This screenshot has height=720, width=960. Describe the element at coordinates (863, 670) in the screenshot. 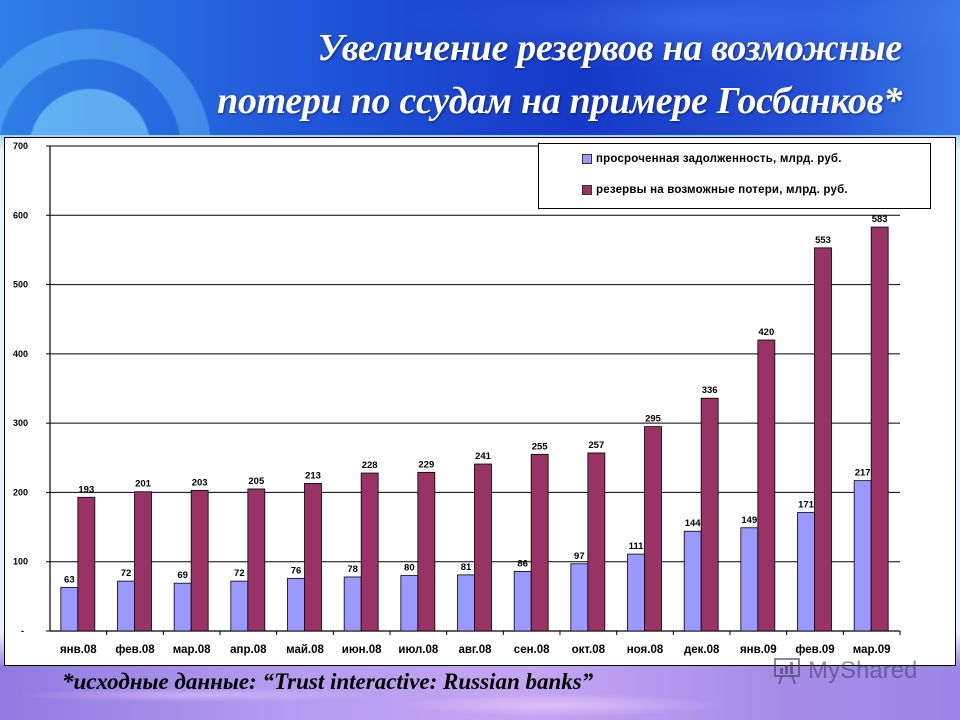

I see `watermark-text: MyShared` at that location.